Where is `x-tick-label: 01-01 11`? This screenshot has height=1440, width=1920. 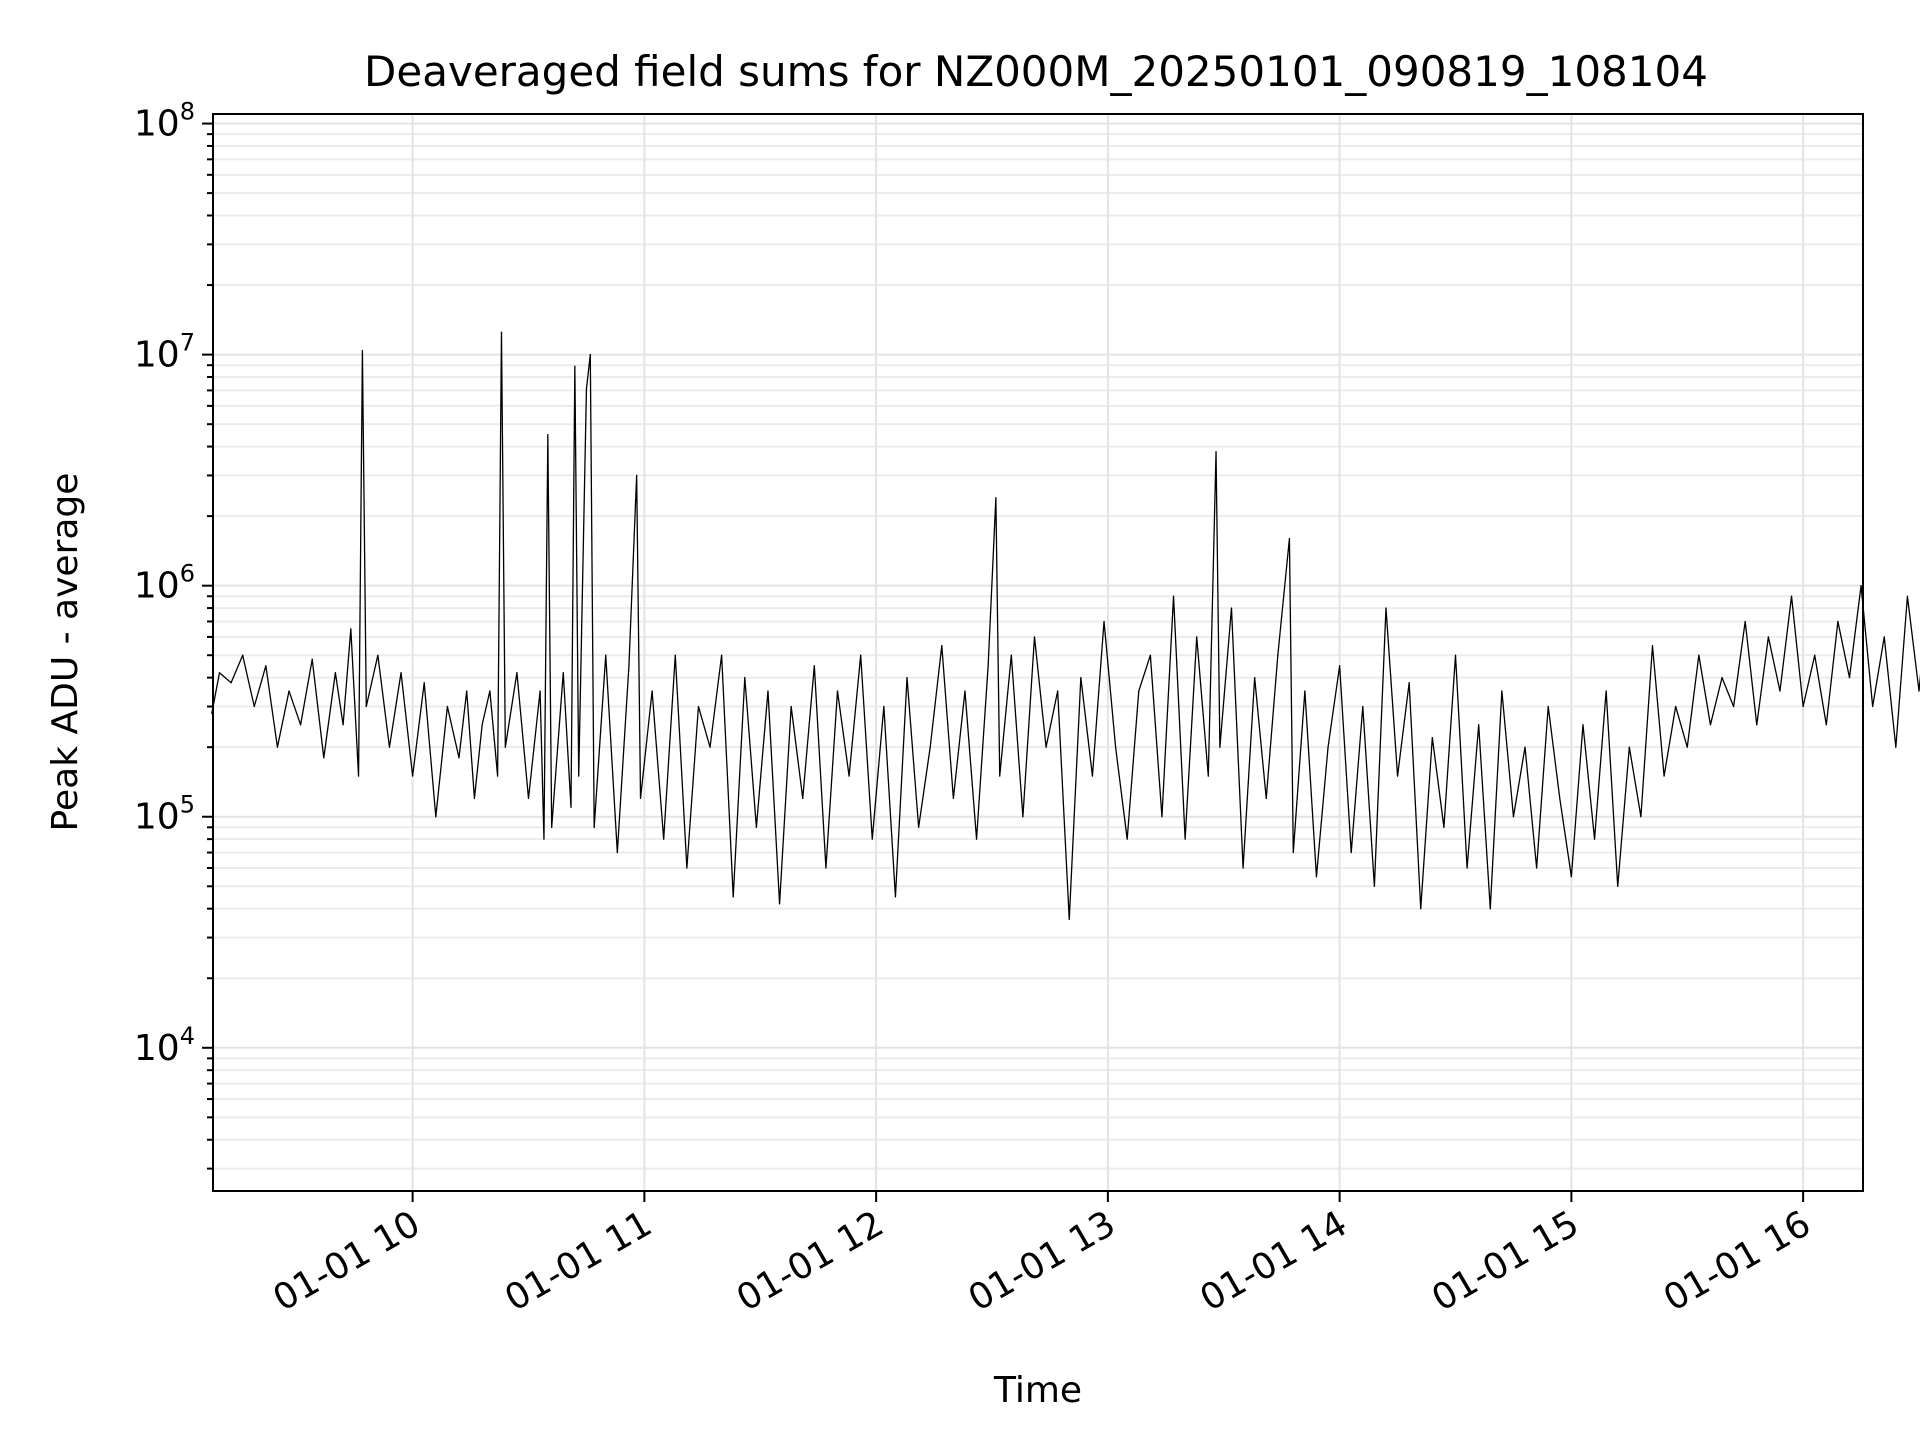
x-tick-label: 01-01 11 is located at coordinates (578, 1261).